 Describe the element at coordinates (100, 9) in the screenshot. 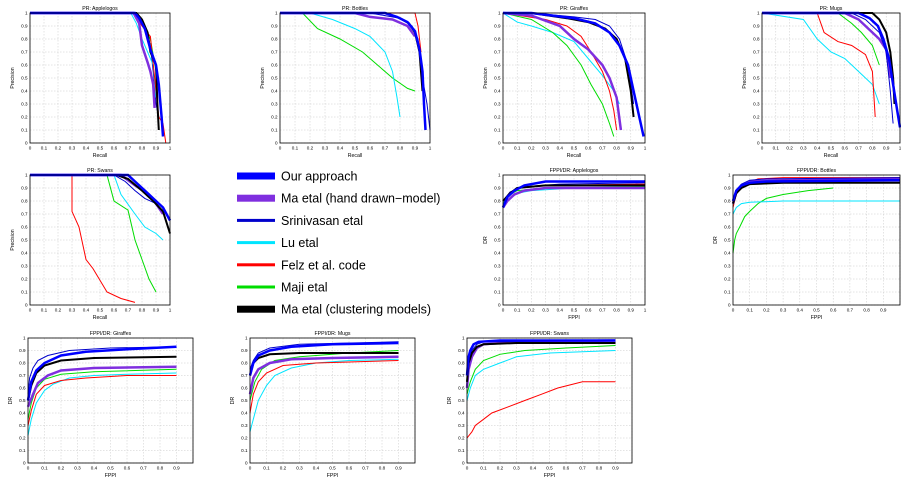

I see `chart-title: PR: Applelogos` at that location.